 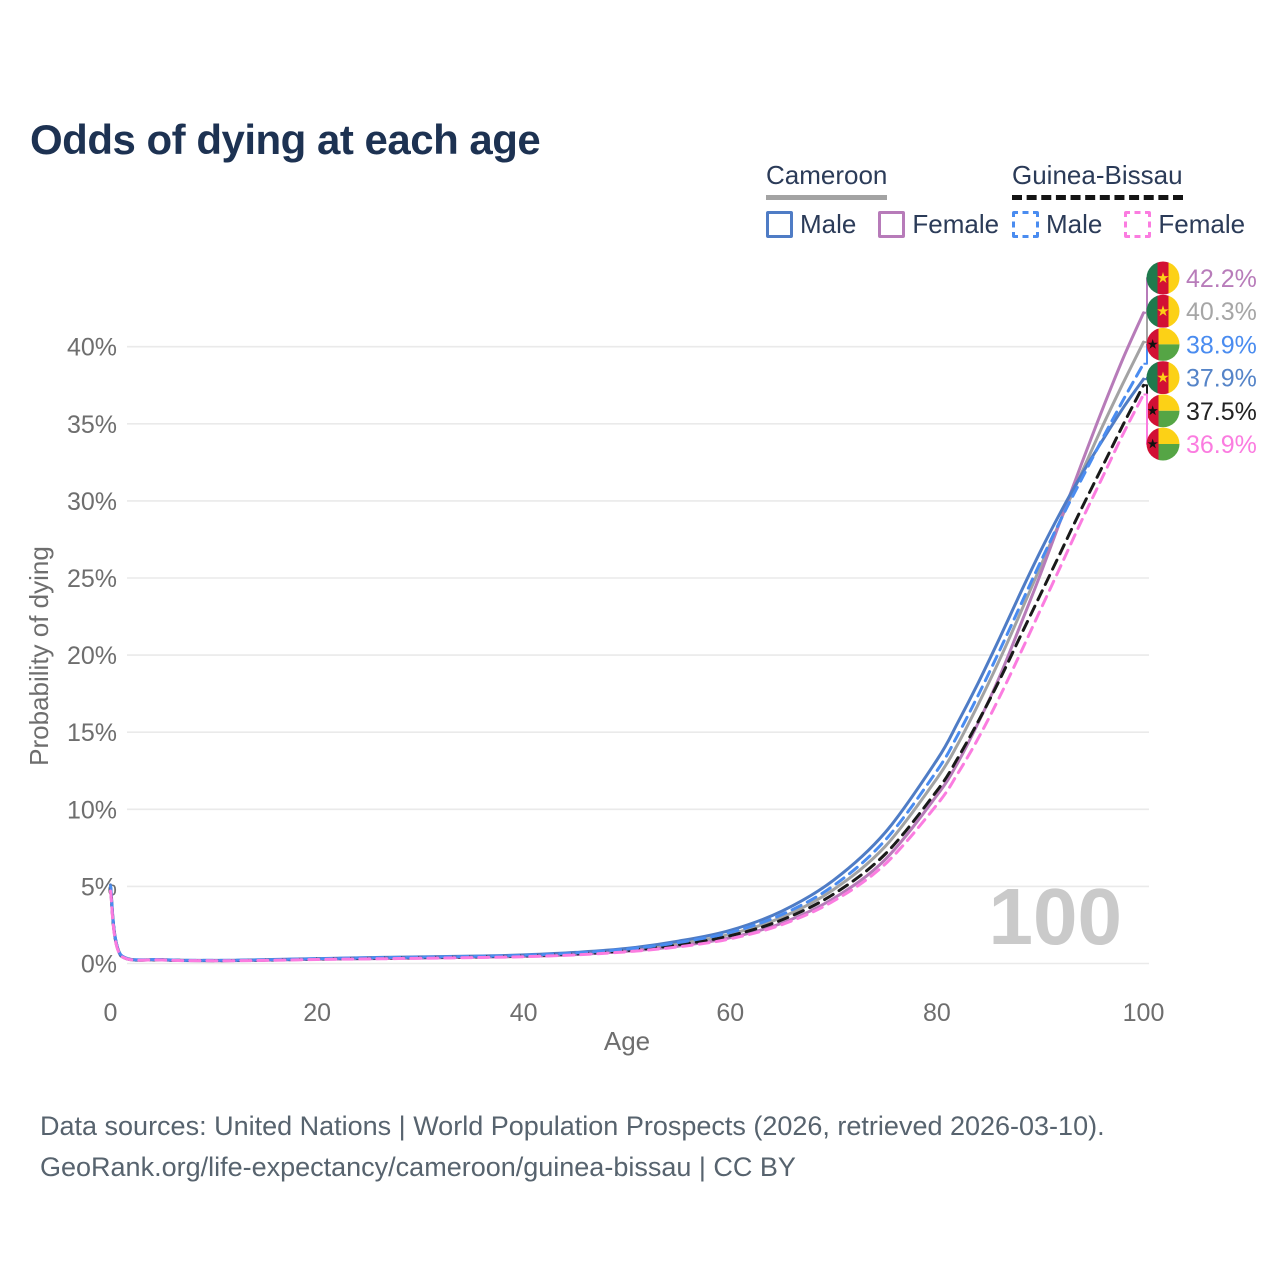 What do you see at coordinates (524, 1013) in the screenshot?
I see `x-tick-label-40: 40` at bounding box center [524, 1013].